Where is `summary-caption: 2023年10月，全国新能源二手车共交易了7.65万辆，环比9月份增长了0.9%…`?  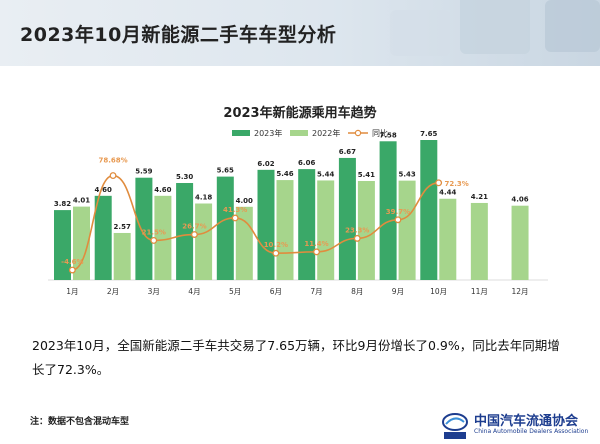 summary-caption: 2023年10月，全国新能源二手车共交易了7.65万辆，环比9月份增长了0.9%… is located at coordinates (296, 357).